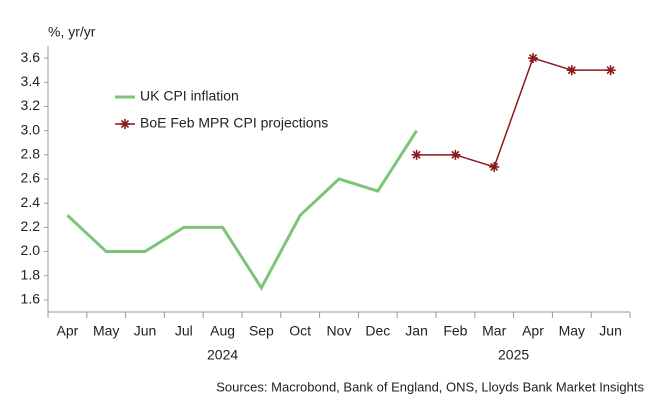 This screenshot has height=414, width=654. I want to click on x-tick-label: Oct, so click(300, 331).